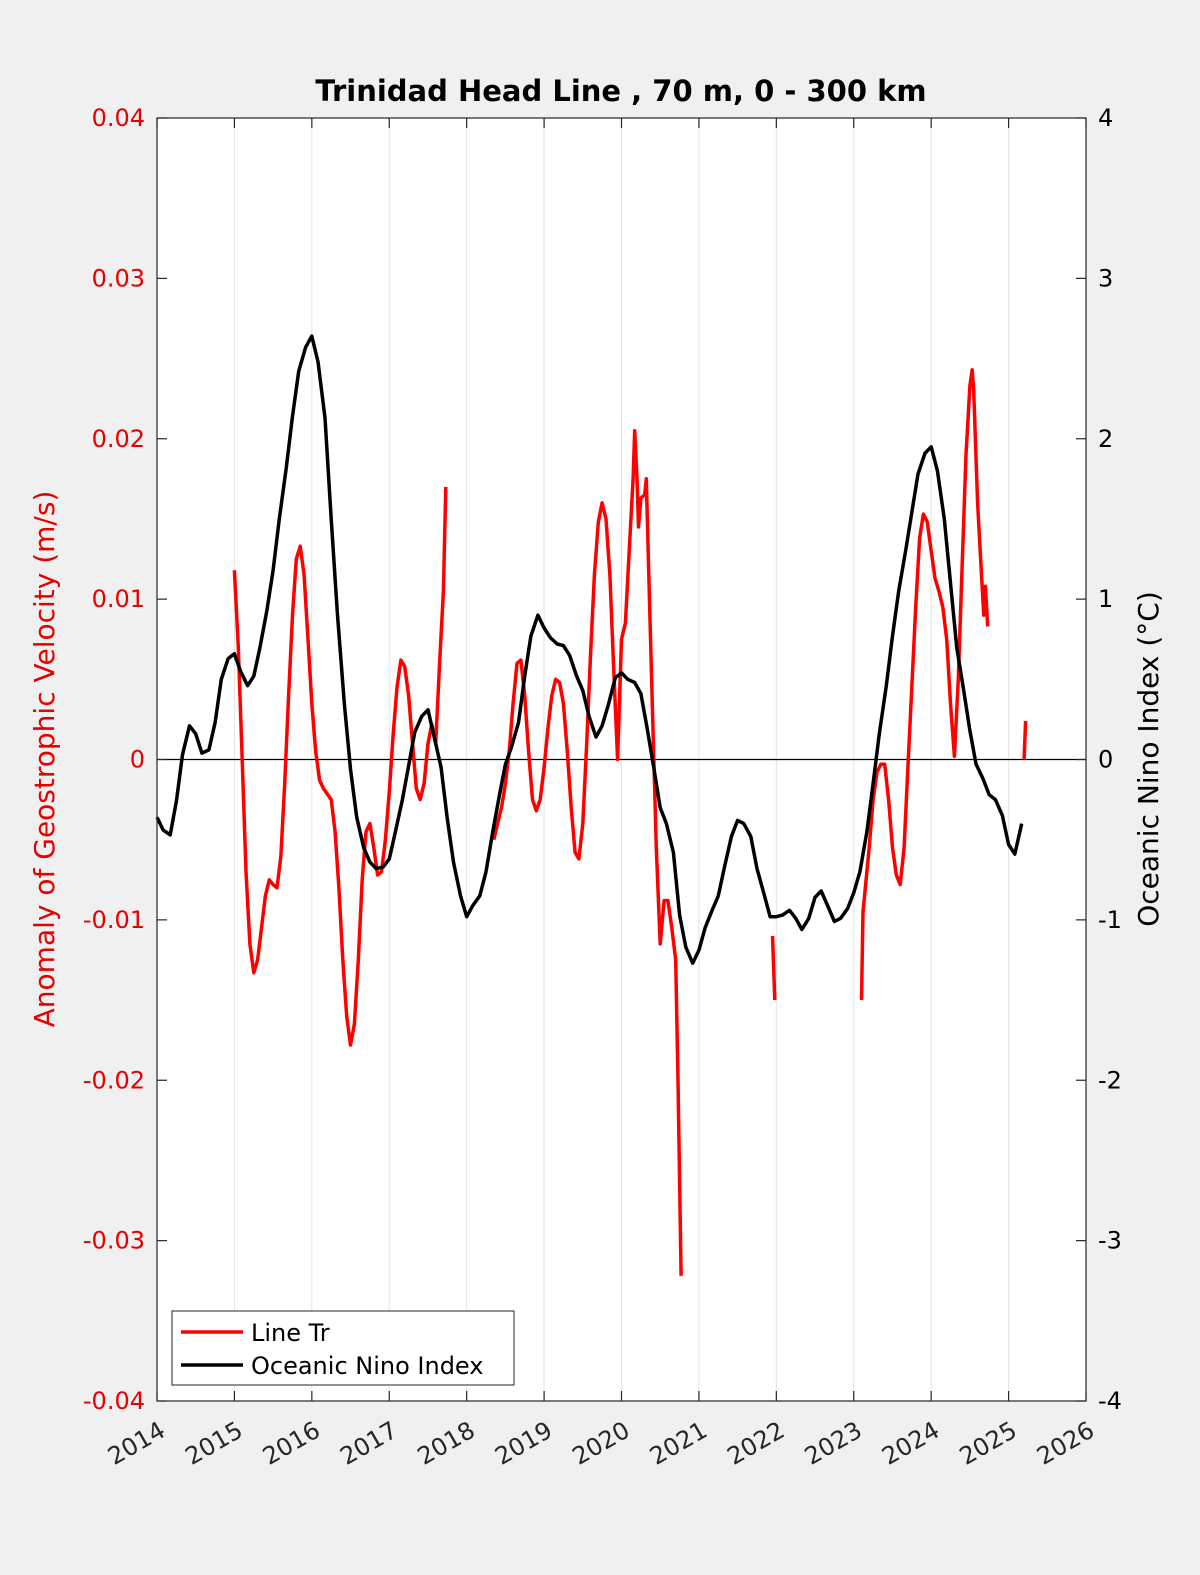 Image resolution: width=1200 pixels, height=1575 pixels. What do you see at coordinates (44, 759) in the screenshot?
I see `left-axis-label: Anomaly of Geostrophic Velocity (m/s)` at bounding box center [44, 759].